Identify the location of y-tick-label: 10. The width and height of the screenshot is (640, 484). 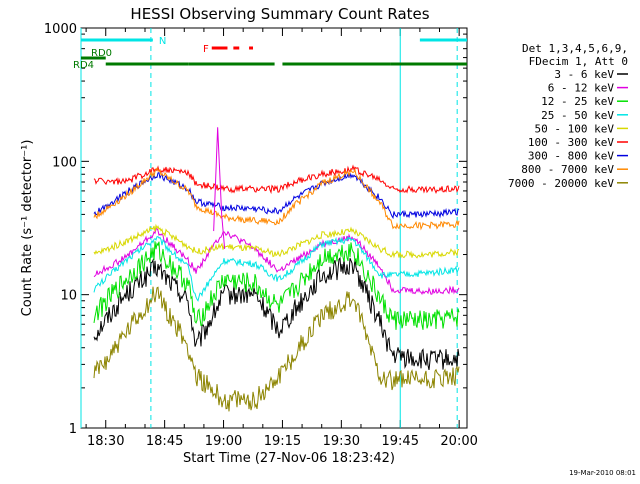
(68, 296).